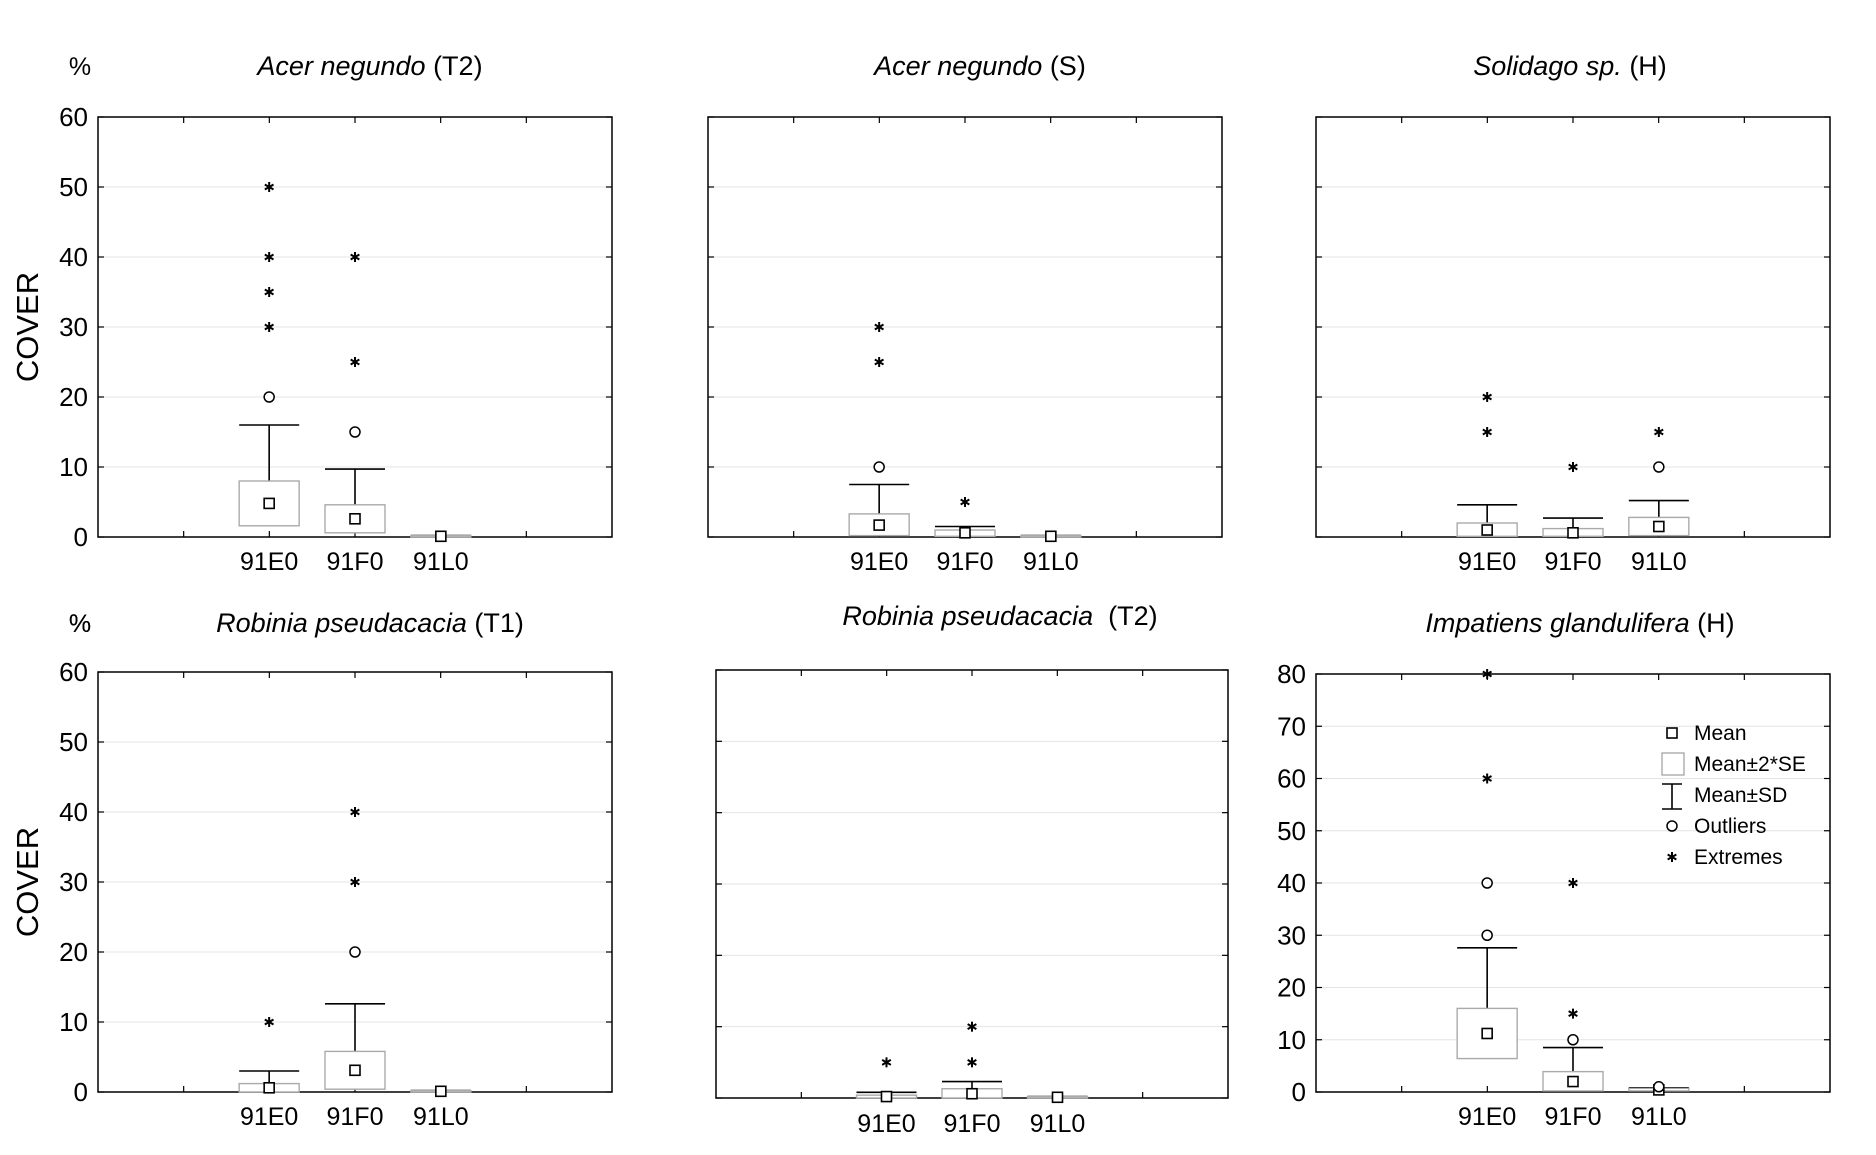 This screenshot has width=1876, height=1155. Describe the element at coordinates (1672, 733) in the screenshot. I see `legend-mean-symbol` at that location.